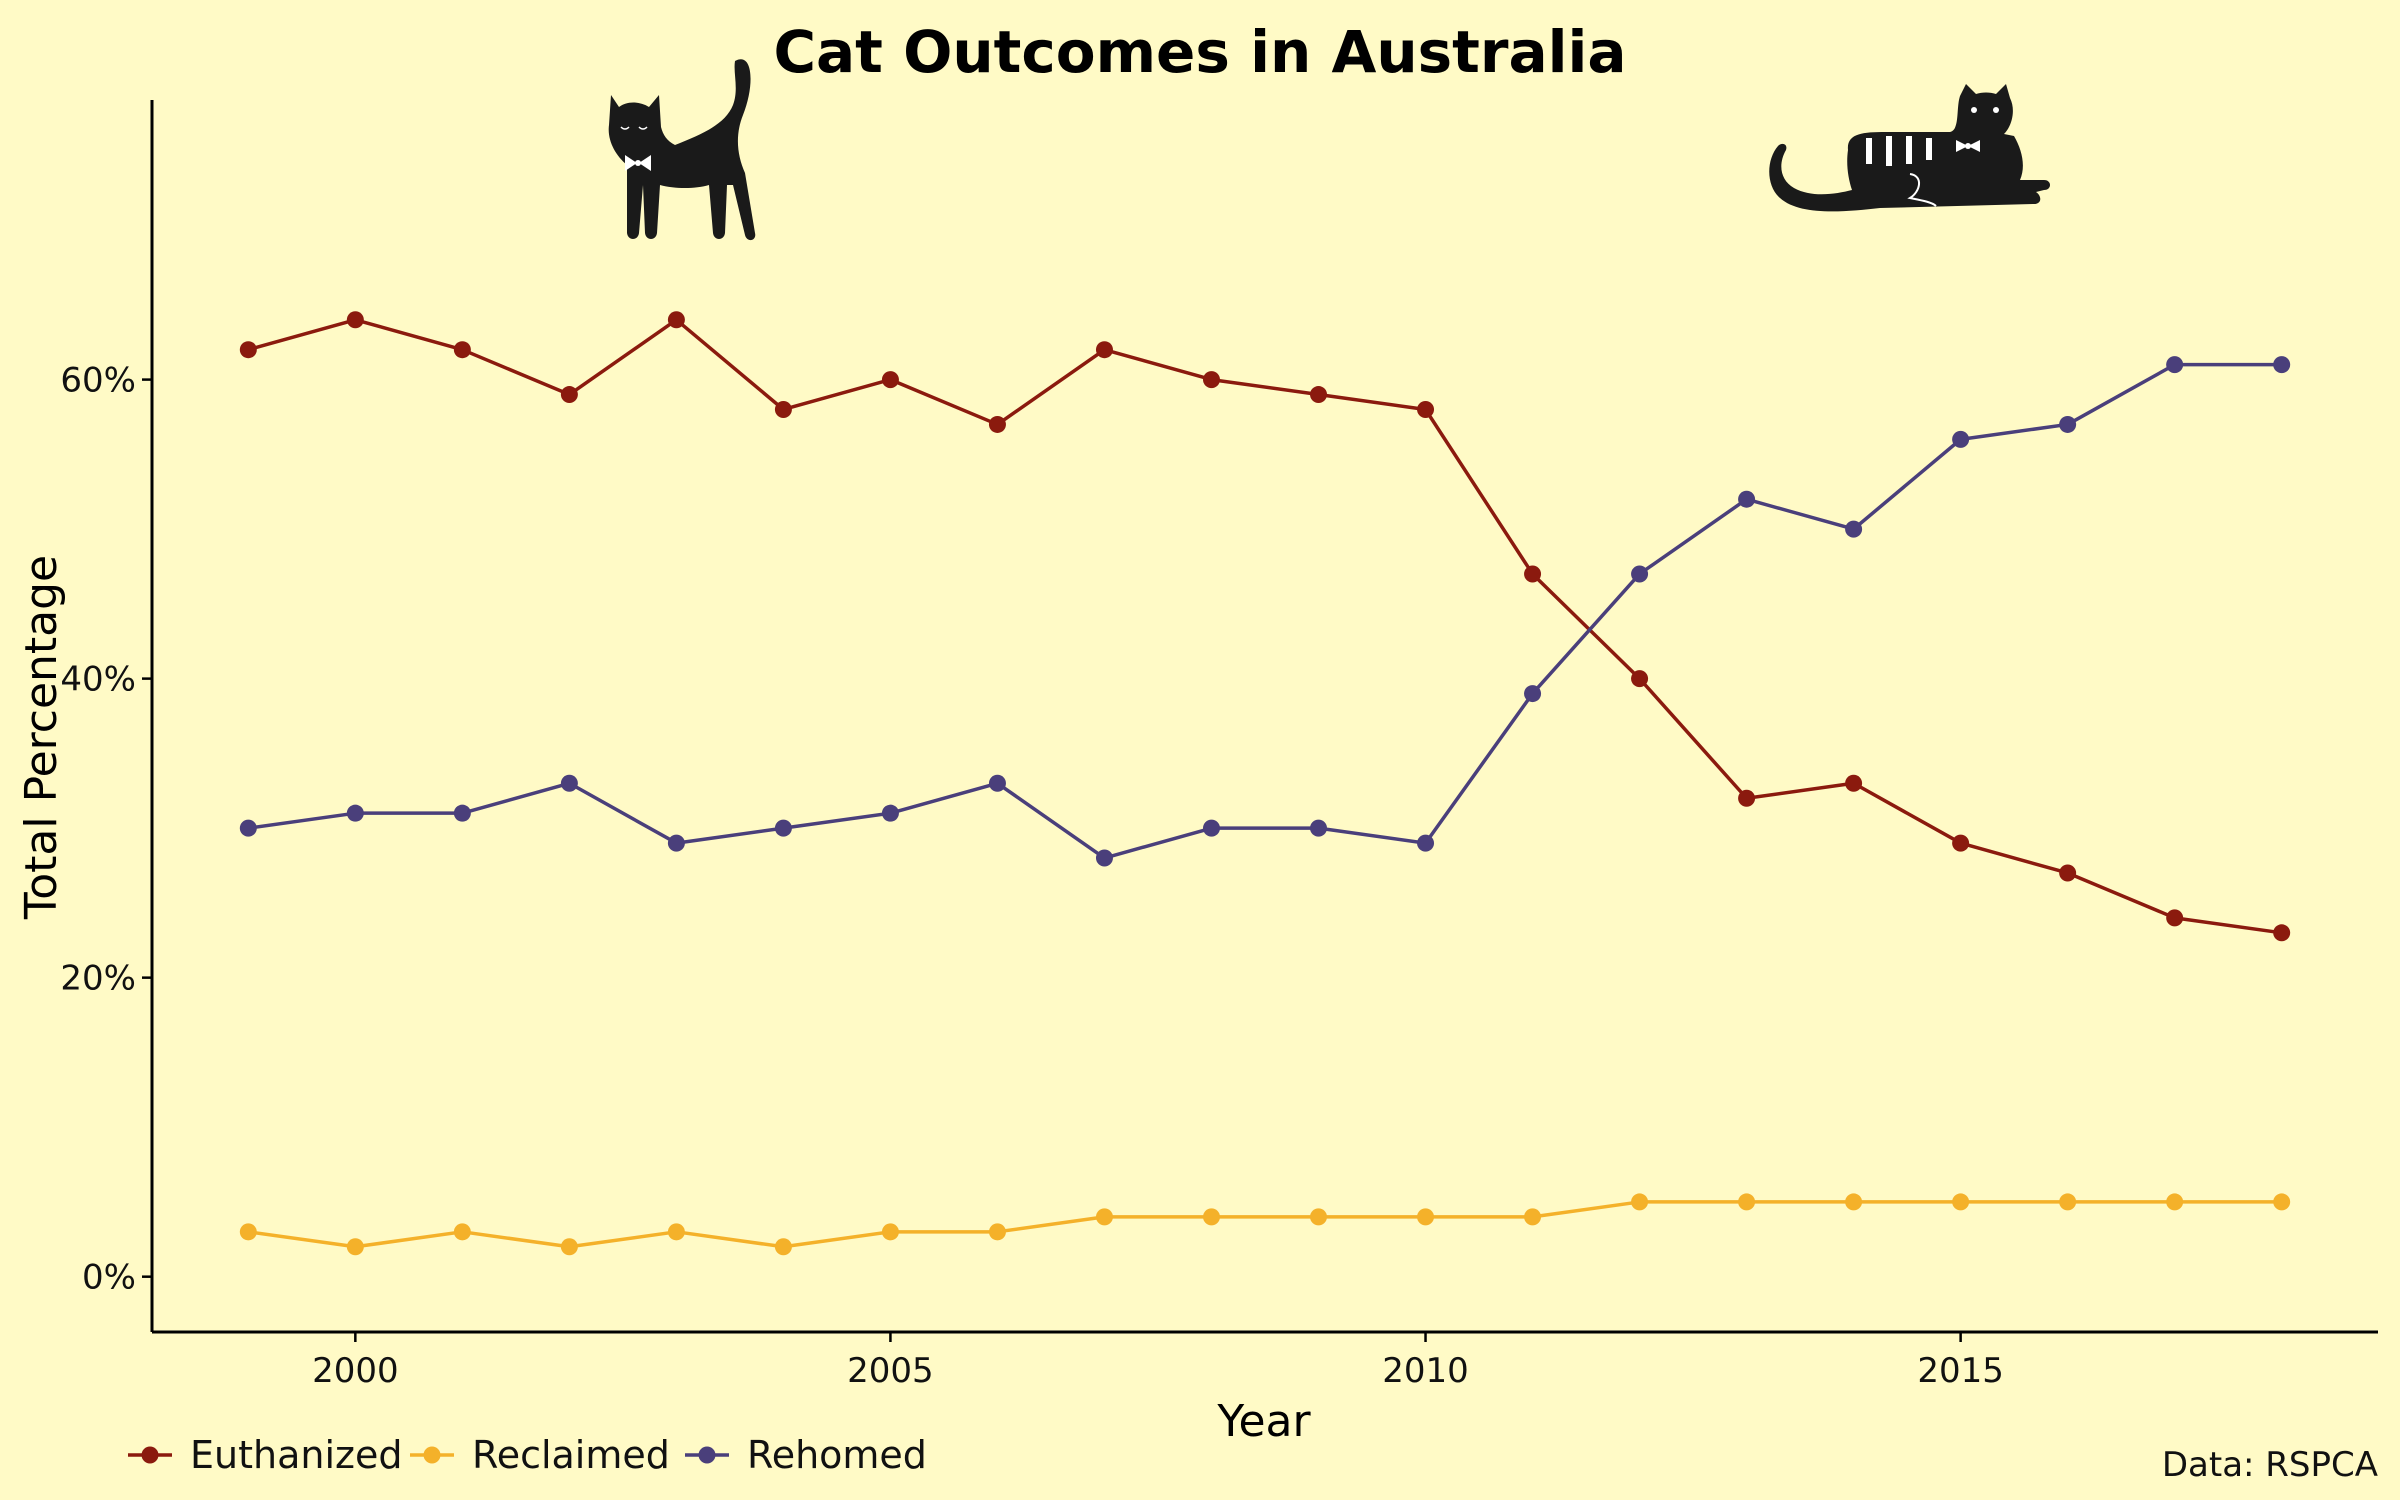 Image resolution: width=2400 pixels, height=1500 pixels. What do you see at coordinates (432, 1455) in the screenshot?
I see `legend-swatch-dot-reclaimed` at bounding box center [432, 1455].